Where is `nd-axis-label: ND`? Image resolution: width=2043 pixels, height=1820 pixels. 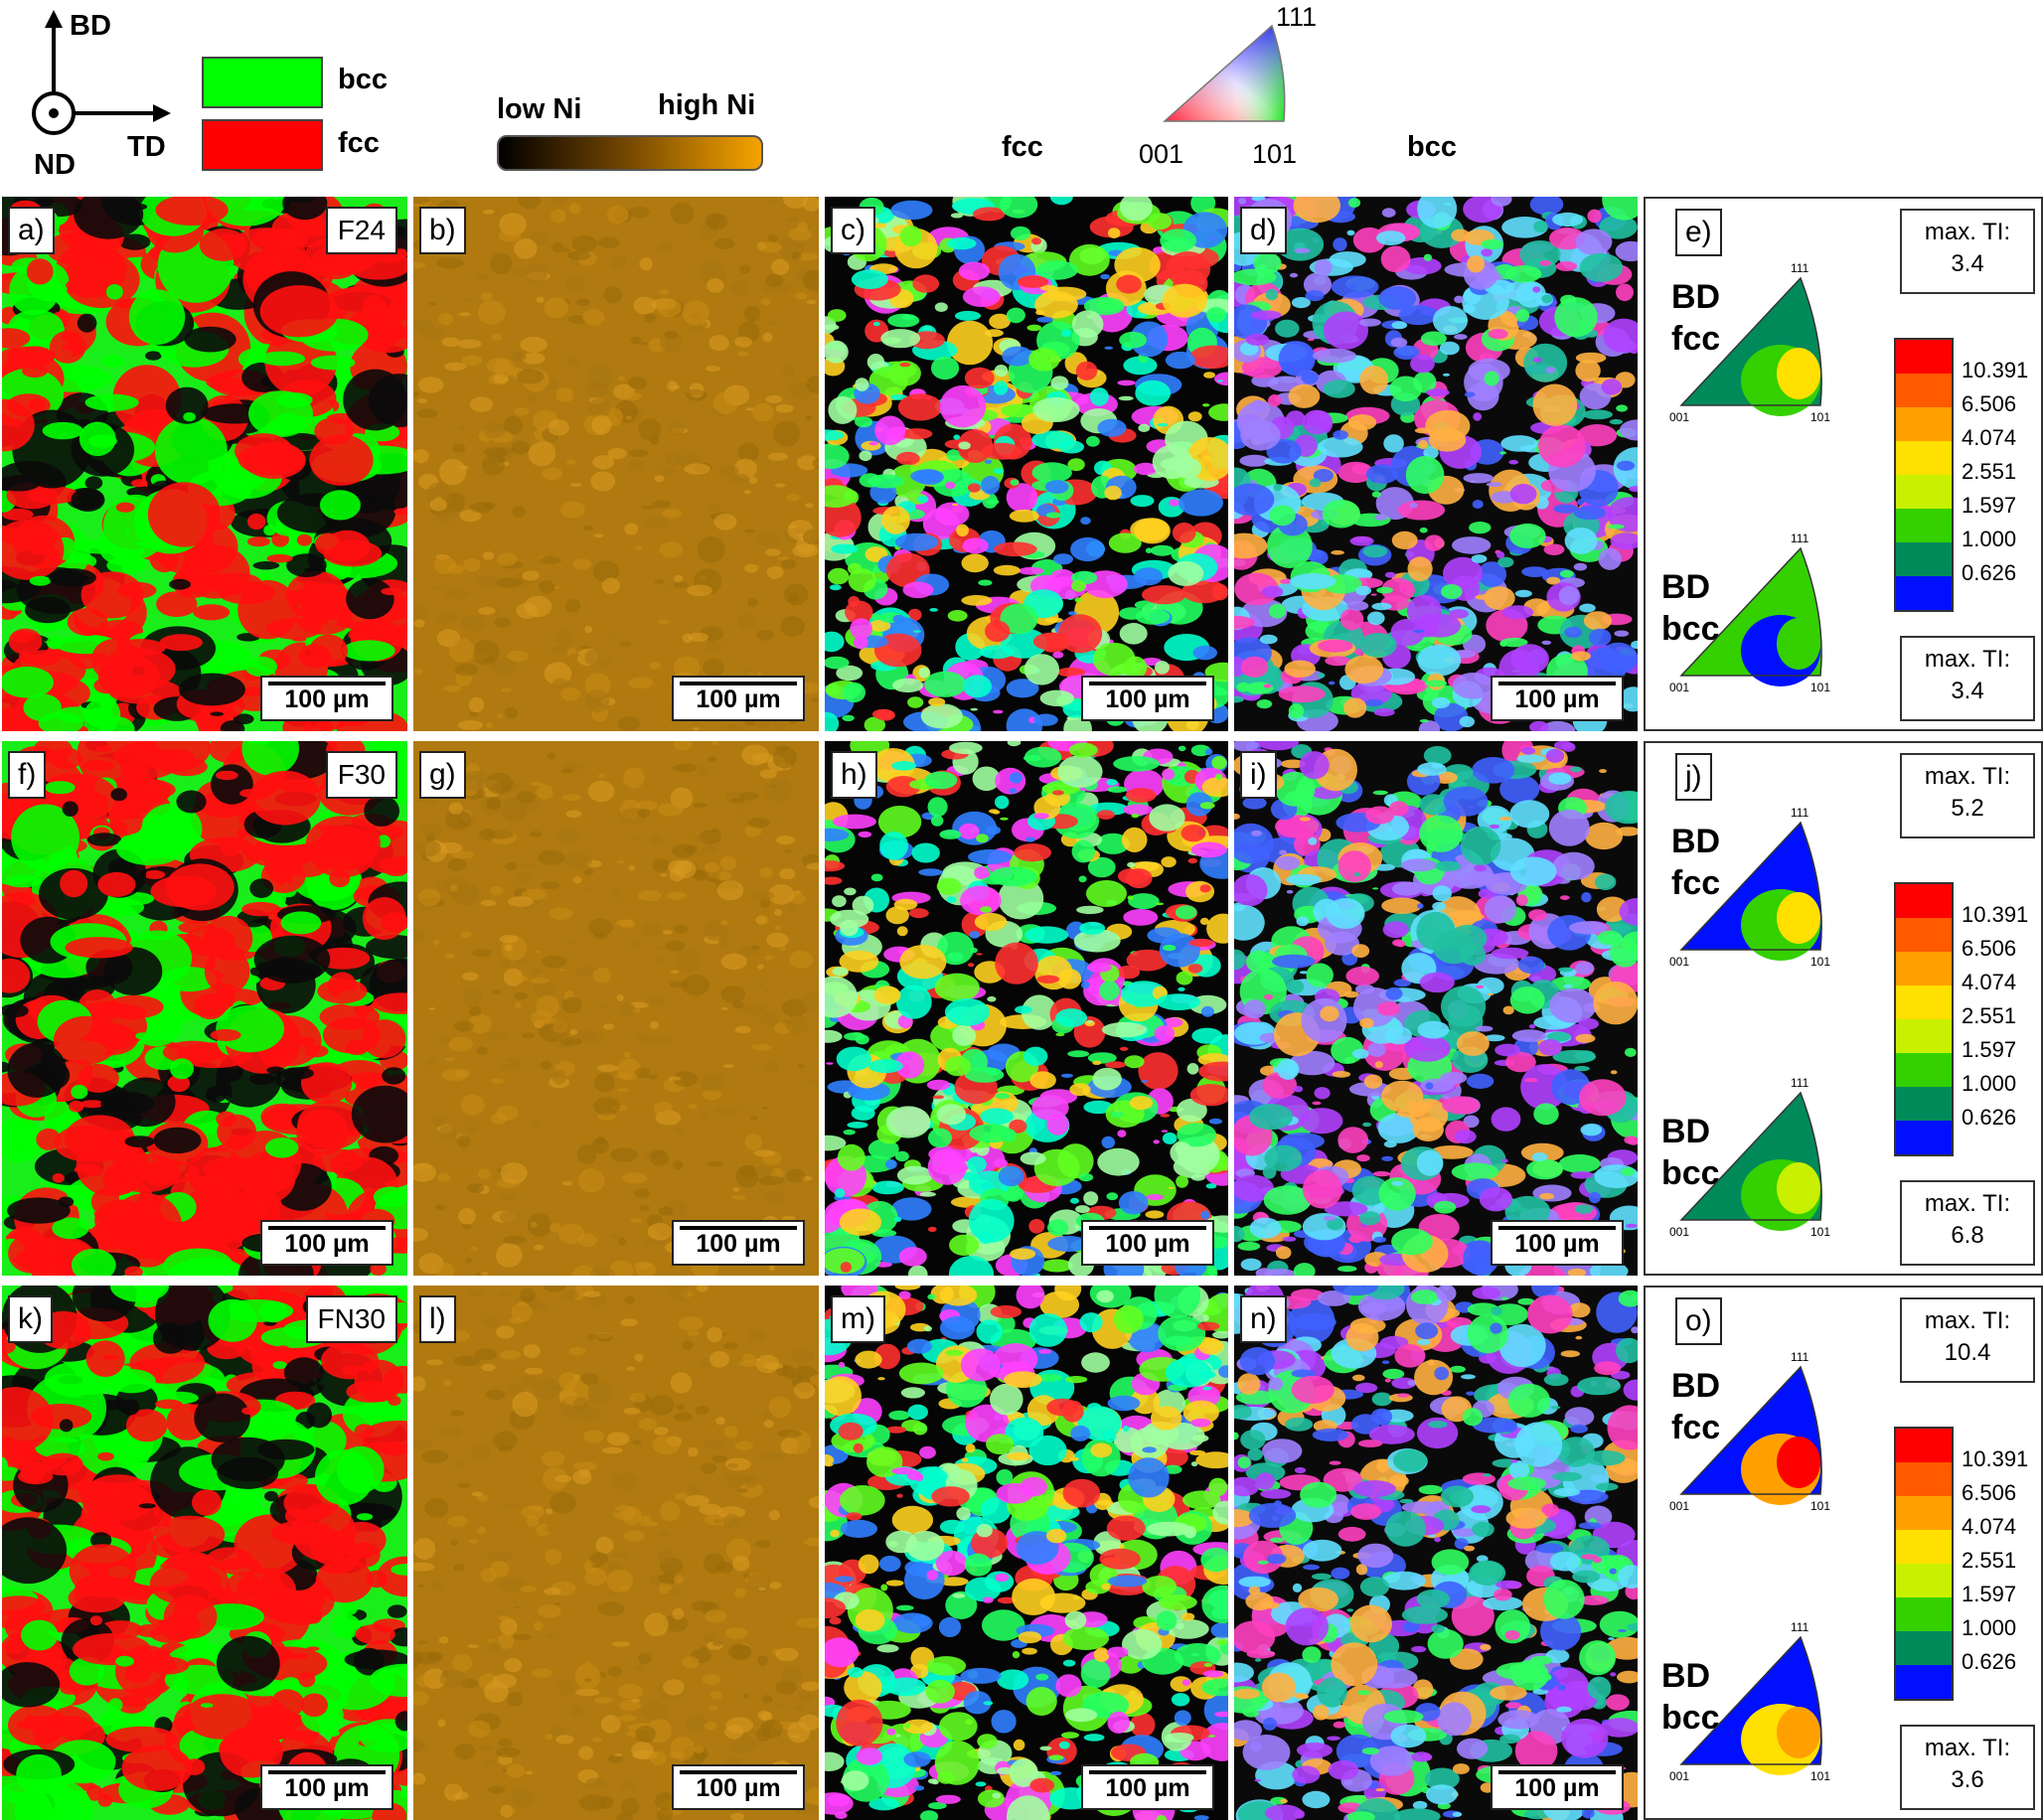
nd-axis-label: ND is located at coordinates (55, 165).